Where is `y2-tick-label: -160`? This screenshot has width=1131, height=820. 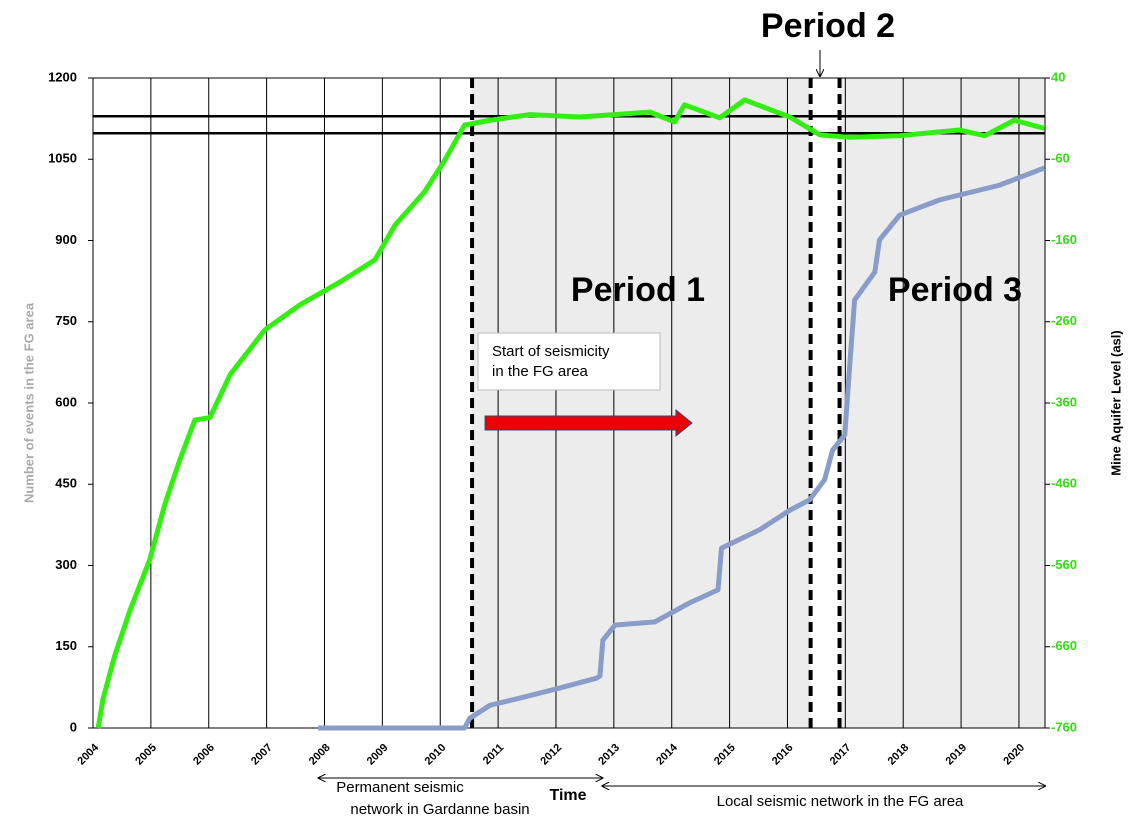
y2-tick-label: -160 is located at coordinates (1064, 239).